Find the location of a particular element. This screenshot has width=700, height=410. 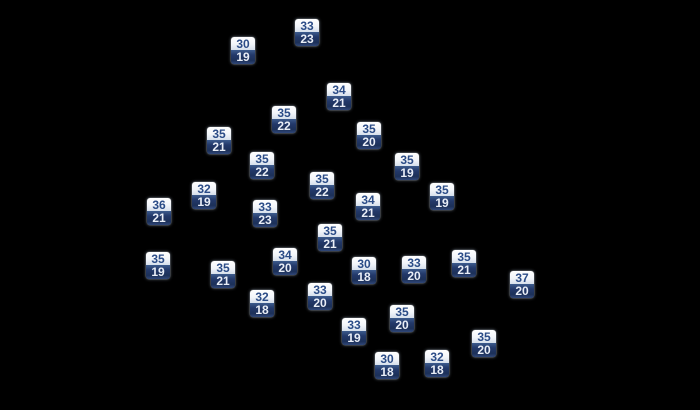

temp-badge: 37 20 is located at coordinates (522, 284).